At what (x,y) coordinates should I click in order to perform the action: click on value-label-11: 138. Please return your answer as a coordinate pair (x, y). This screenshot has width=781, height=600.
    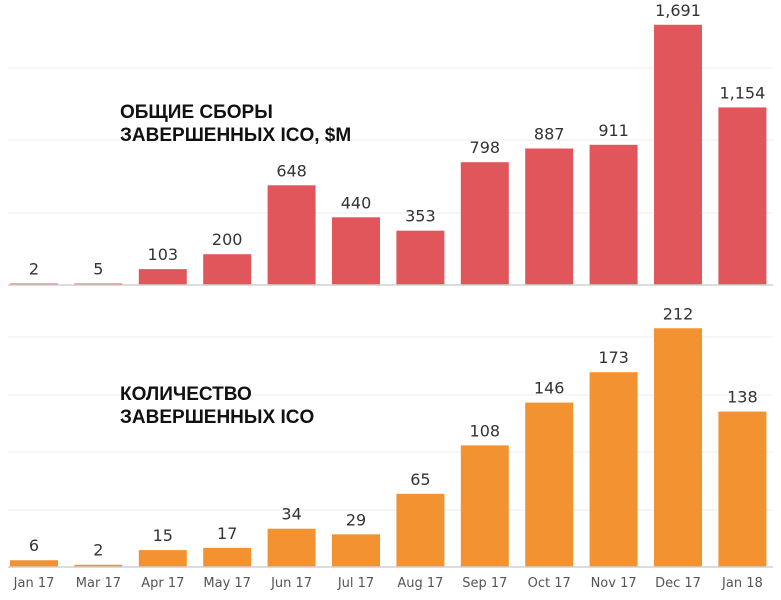
    Looking at the image, I should click on (742, 397).